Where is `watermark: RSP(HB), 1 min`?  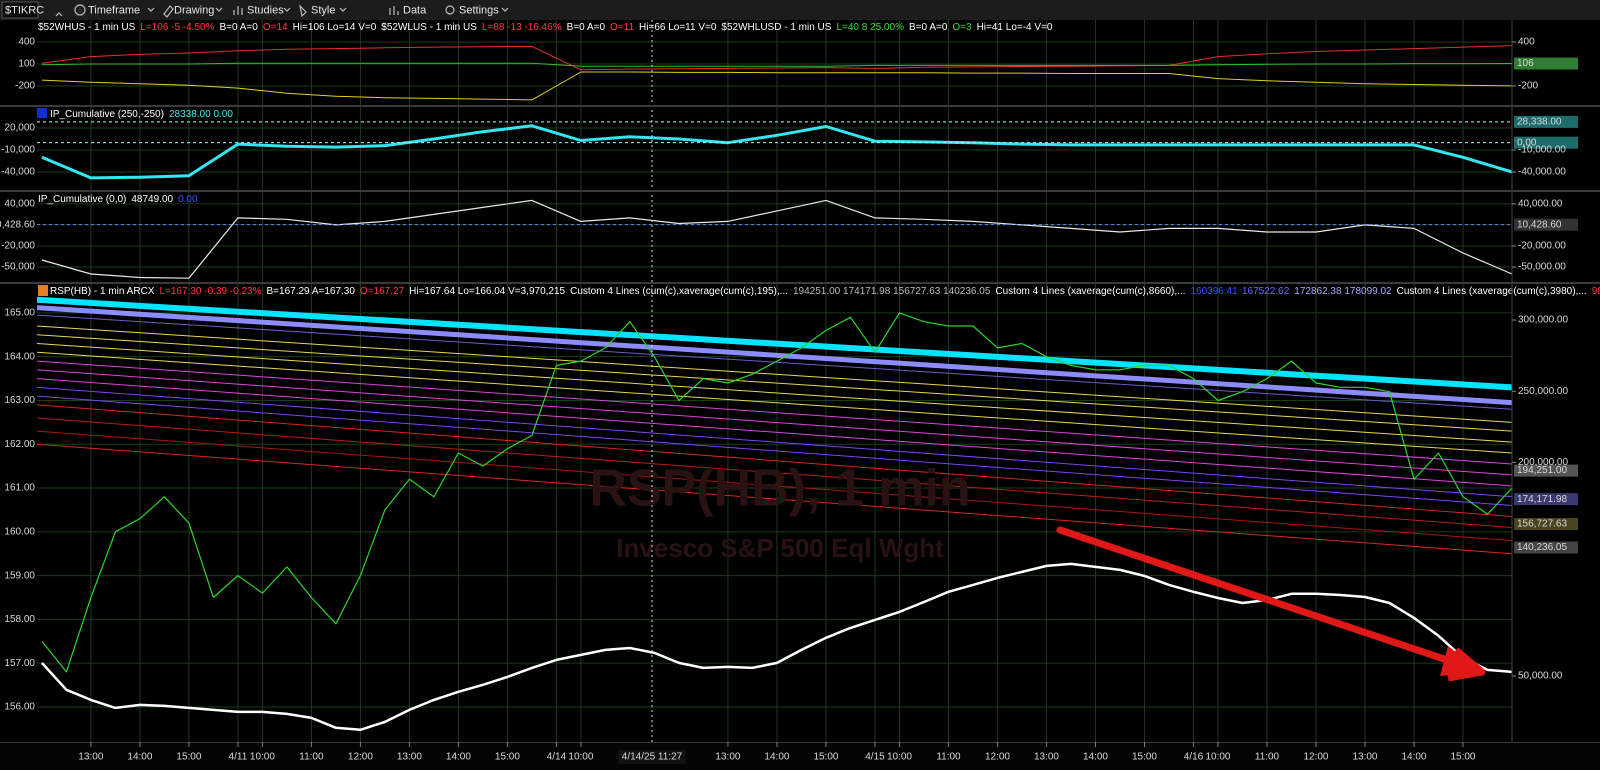 watermark: RSP(HB), 1 min is located at coordinates (779, 489).